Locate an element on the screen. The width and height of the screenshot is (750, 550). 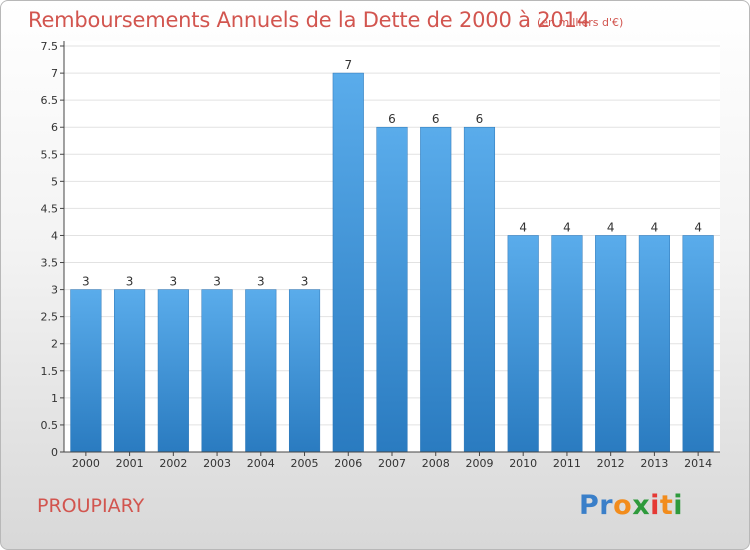
y-tick-label: 1 is located at coordinates (54, 398).